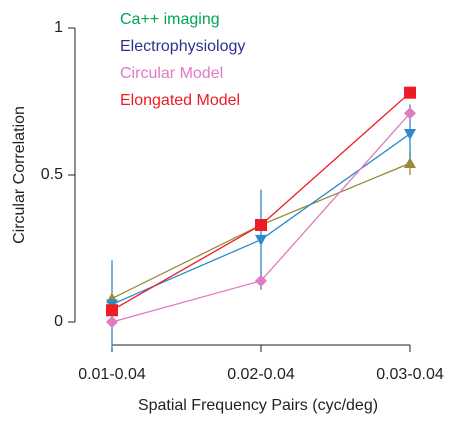  What do you see at coordinates (170, 19) in the screenshot?
I see `legend-entry: Ca++ imaging` at bounding box center [170, 19].